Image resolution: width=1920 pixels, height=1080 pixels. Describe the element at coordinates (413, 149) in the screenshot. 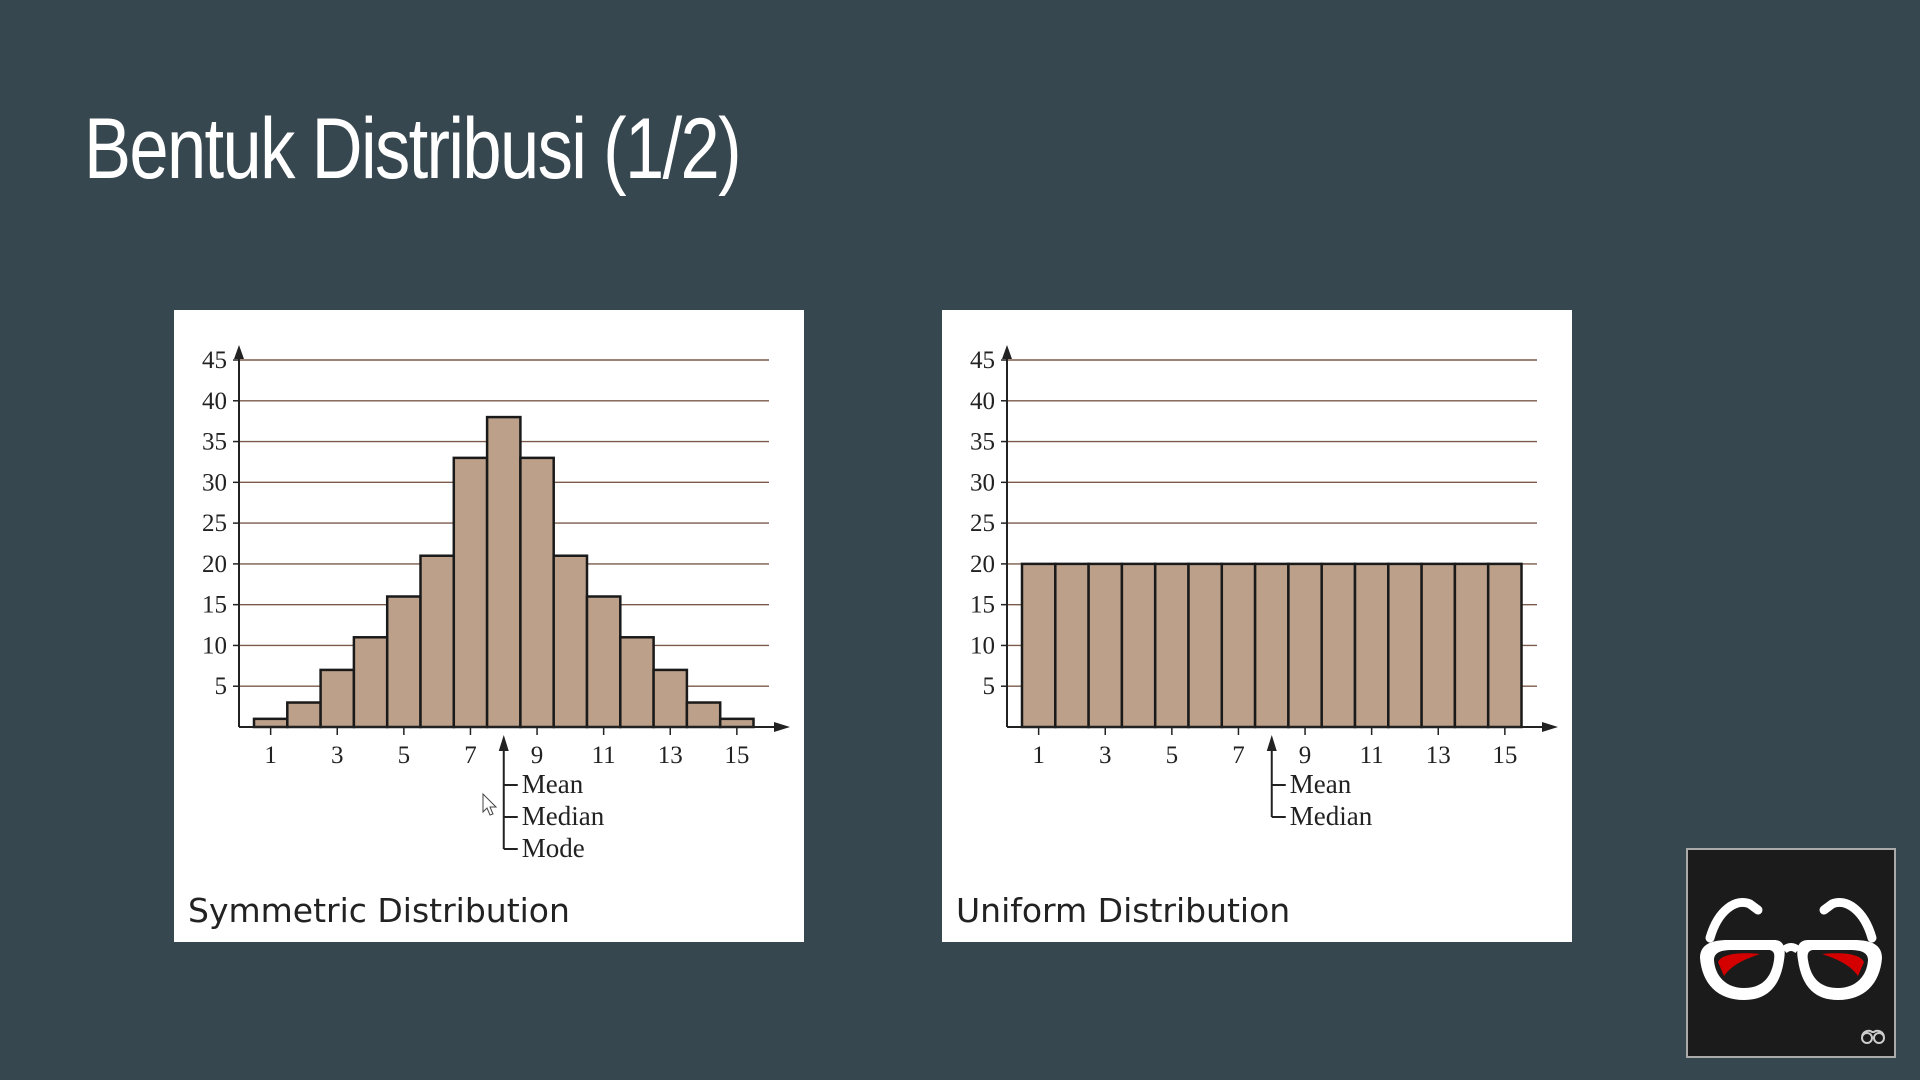

I see `slide-title: Bentuk Distribusi (1/2)` at that location.